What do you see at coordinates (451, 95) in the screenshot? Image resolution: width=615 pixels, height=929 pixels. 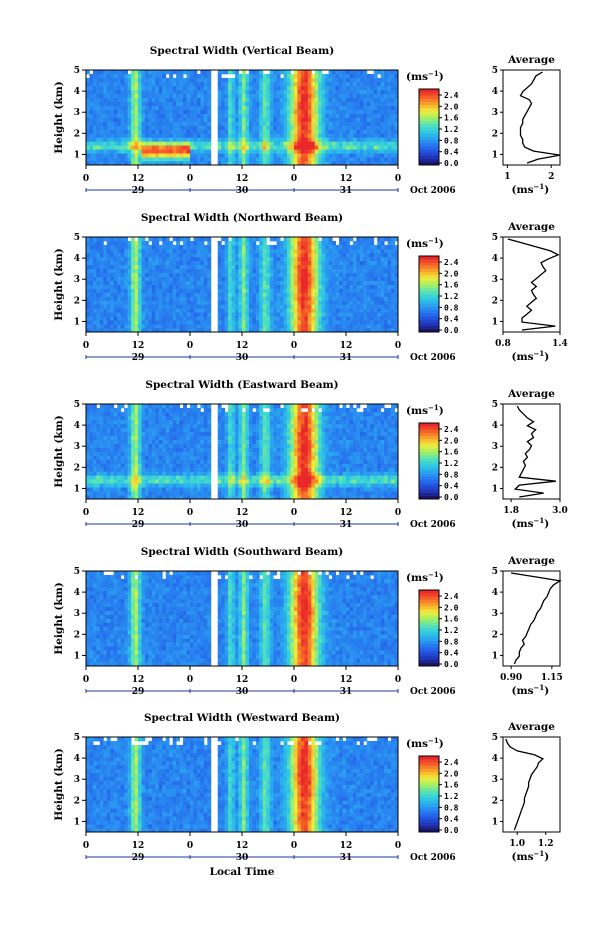 I see `colorbar-tick-label: 2.4` at bounding box center [451, 95].